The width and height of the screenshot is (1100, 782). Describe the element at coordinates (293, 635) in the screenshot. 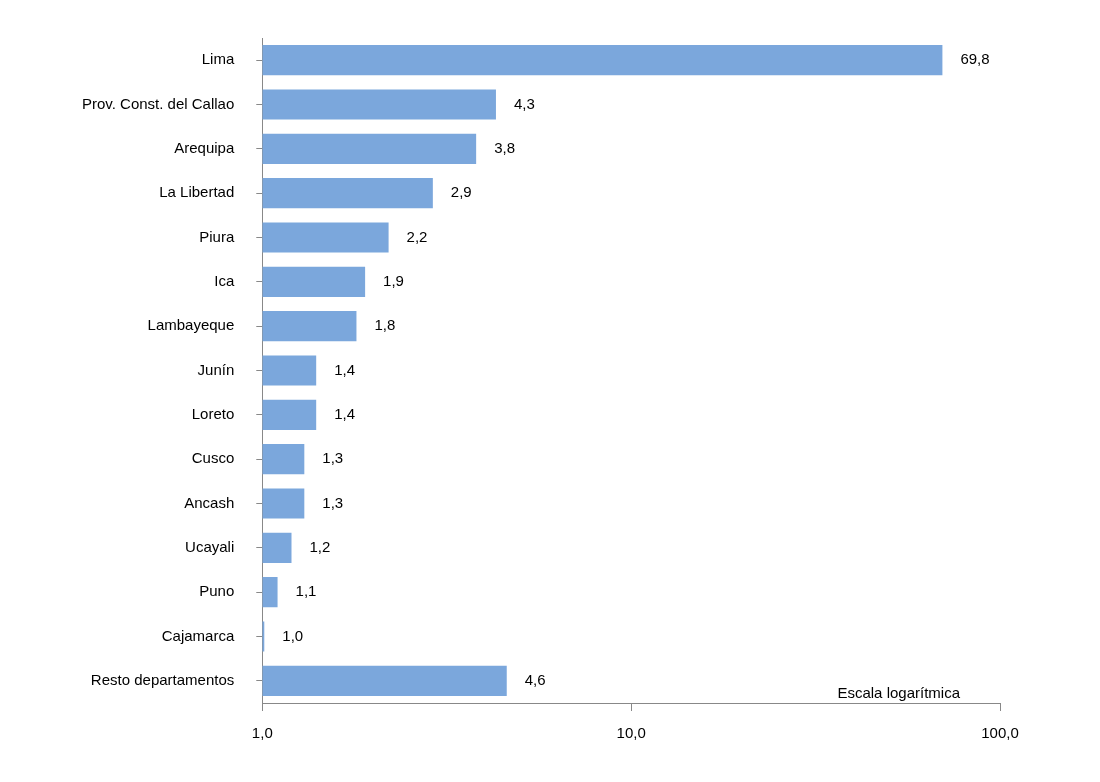

I see `data-label: 1,0` at that location.